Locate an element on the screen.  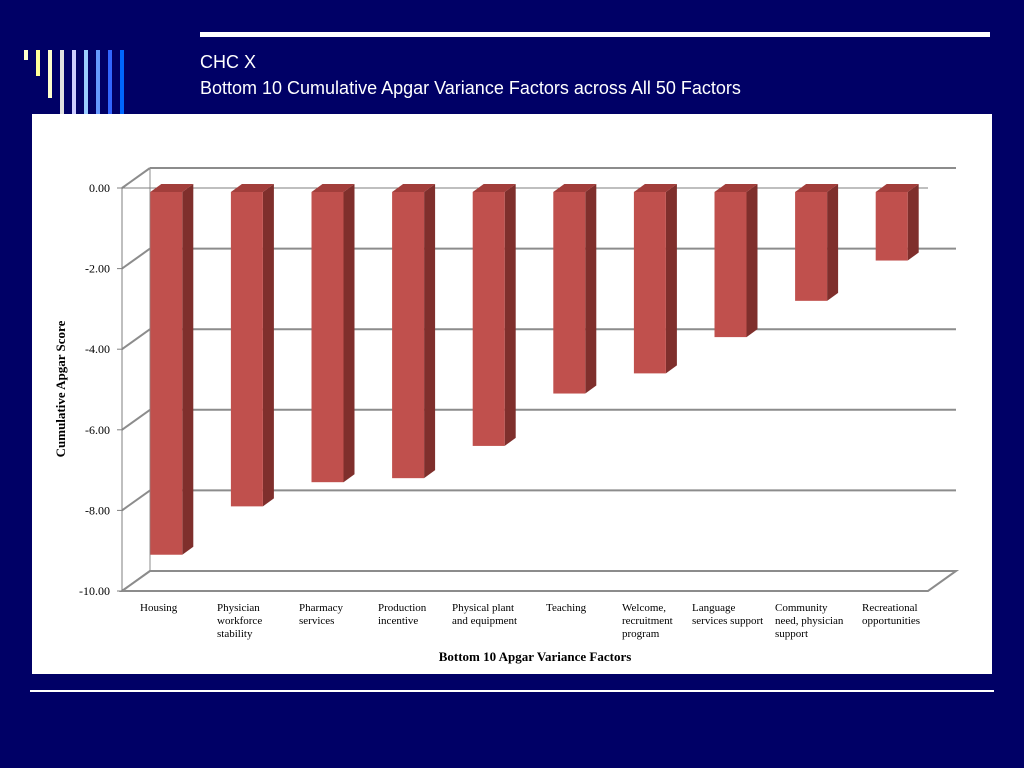
category-label-line: Housing is located at coordinates (159, 608).